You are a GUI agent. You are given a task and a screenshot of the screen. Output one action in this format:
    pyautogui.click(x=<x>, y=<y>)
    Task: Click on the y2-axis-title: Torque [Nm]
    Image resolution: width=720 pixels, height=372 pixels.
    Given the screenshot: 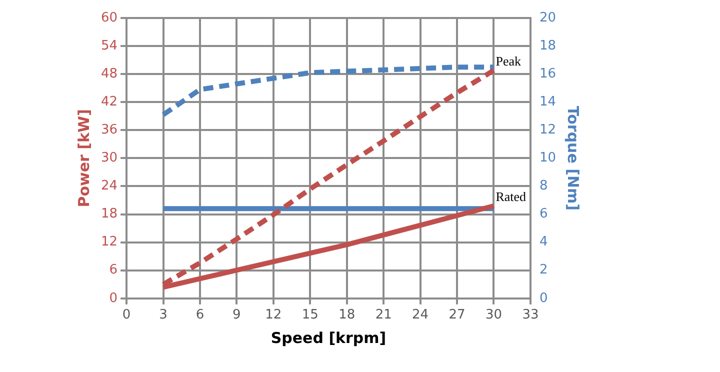 What is the action you would take?
    pyautogui.click(x=573, y=158)
    